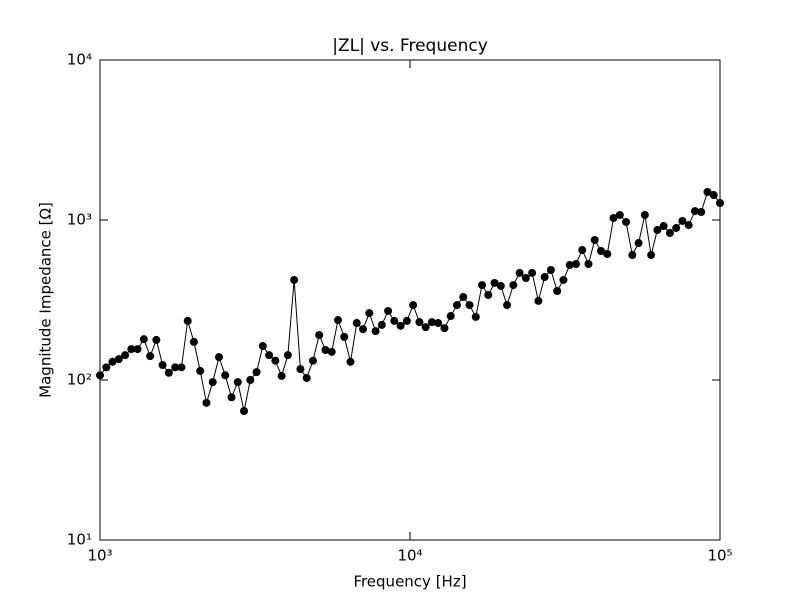 The height and width of the screenshot is (600, 800). Describe the element at coordinates (719, 556) in the screenshot. I see `x-tick-label: 10⁵` at that location.